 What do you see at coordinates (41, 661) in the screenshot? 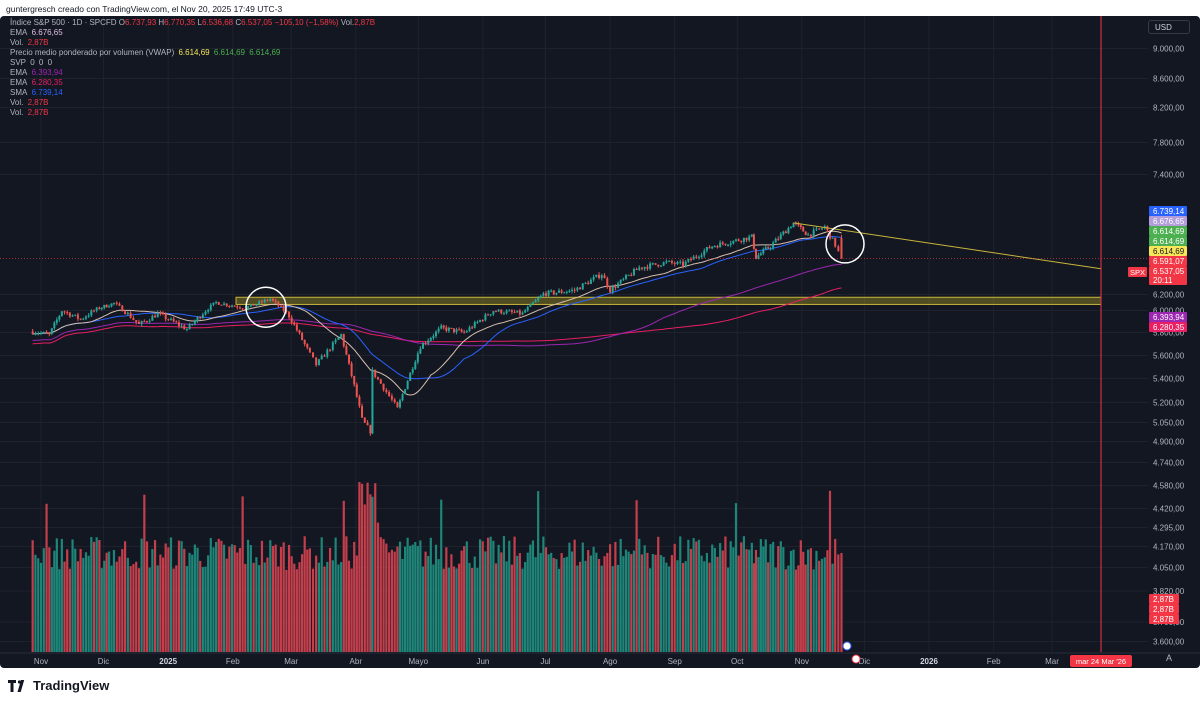
I see `x-tick-label: Nov` at bounding box center [41, 661].